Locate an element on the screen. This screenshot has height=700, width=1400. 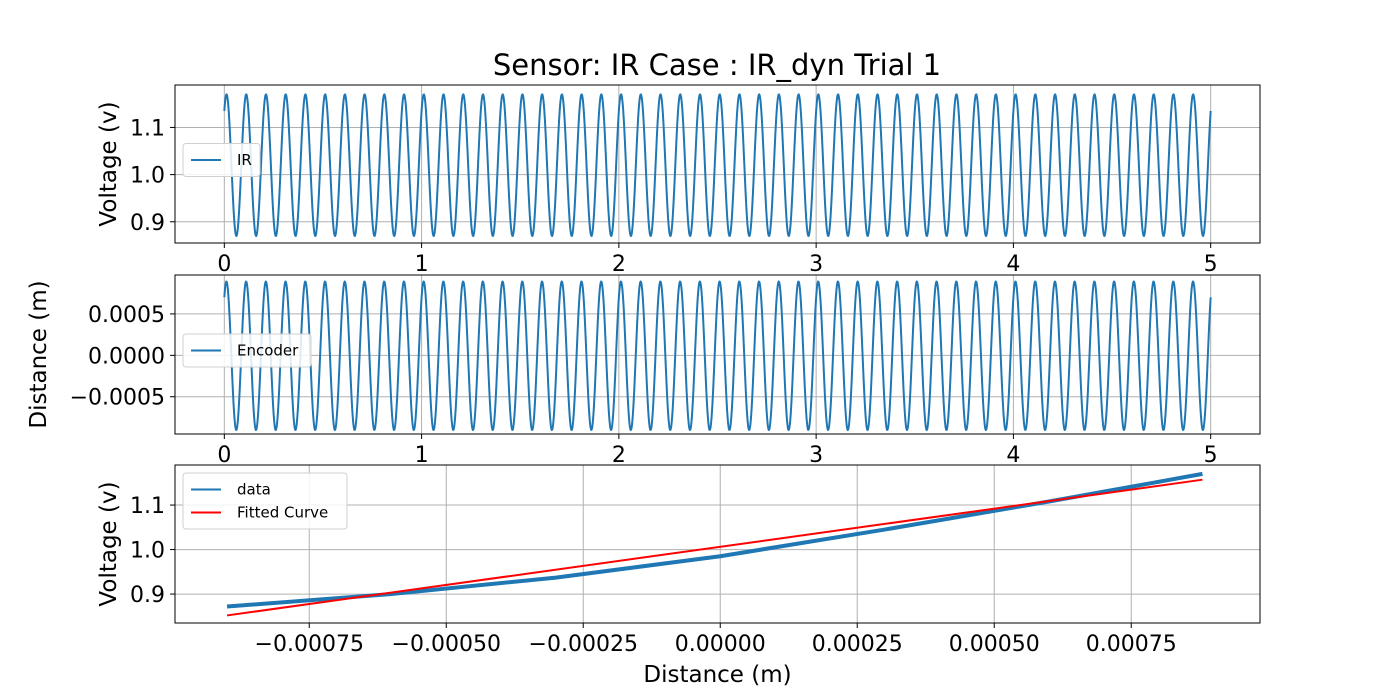
x-tick-label: −0.00050 is located at coordinates (446, 644).